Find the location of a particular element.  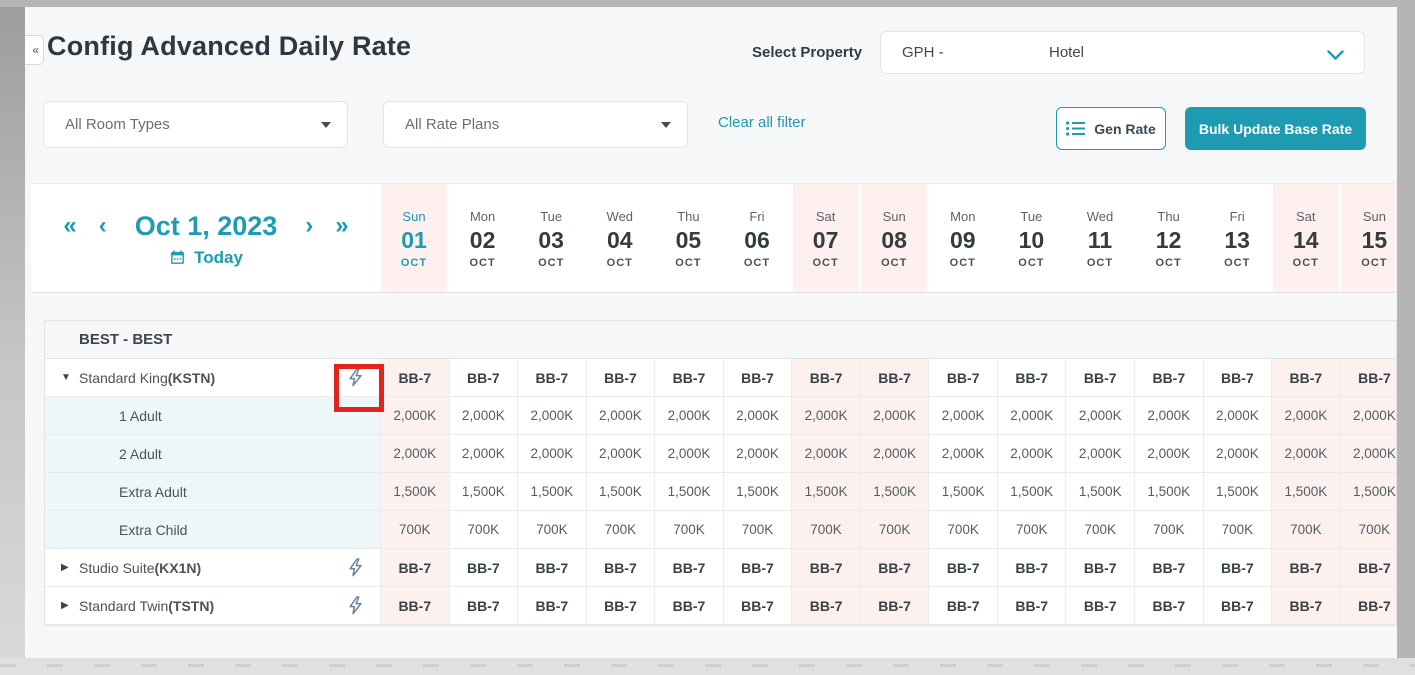

prev-arrow: ‹ is located at coordinates (102, 225).